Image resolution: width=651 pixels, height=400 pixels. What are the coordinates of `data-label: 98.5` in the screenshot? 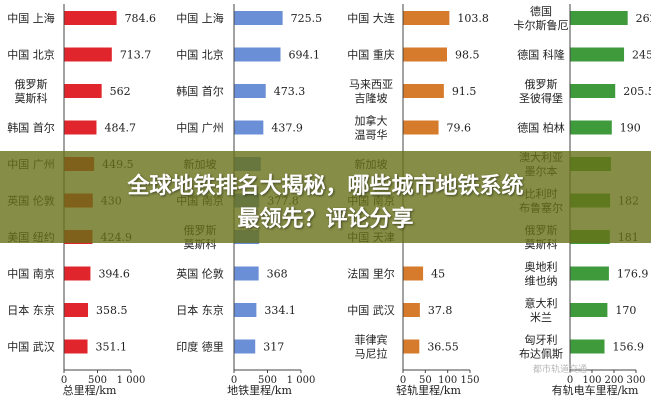 It's located at (467, 55).